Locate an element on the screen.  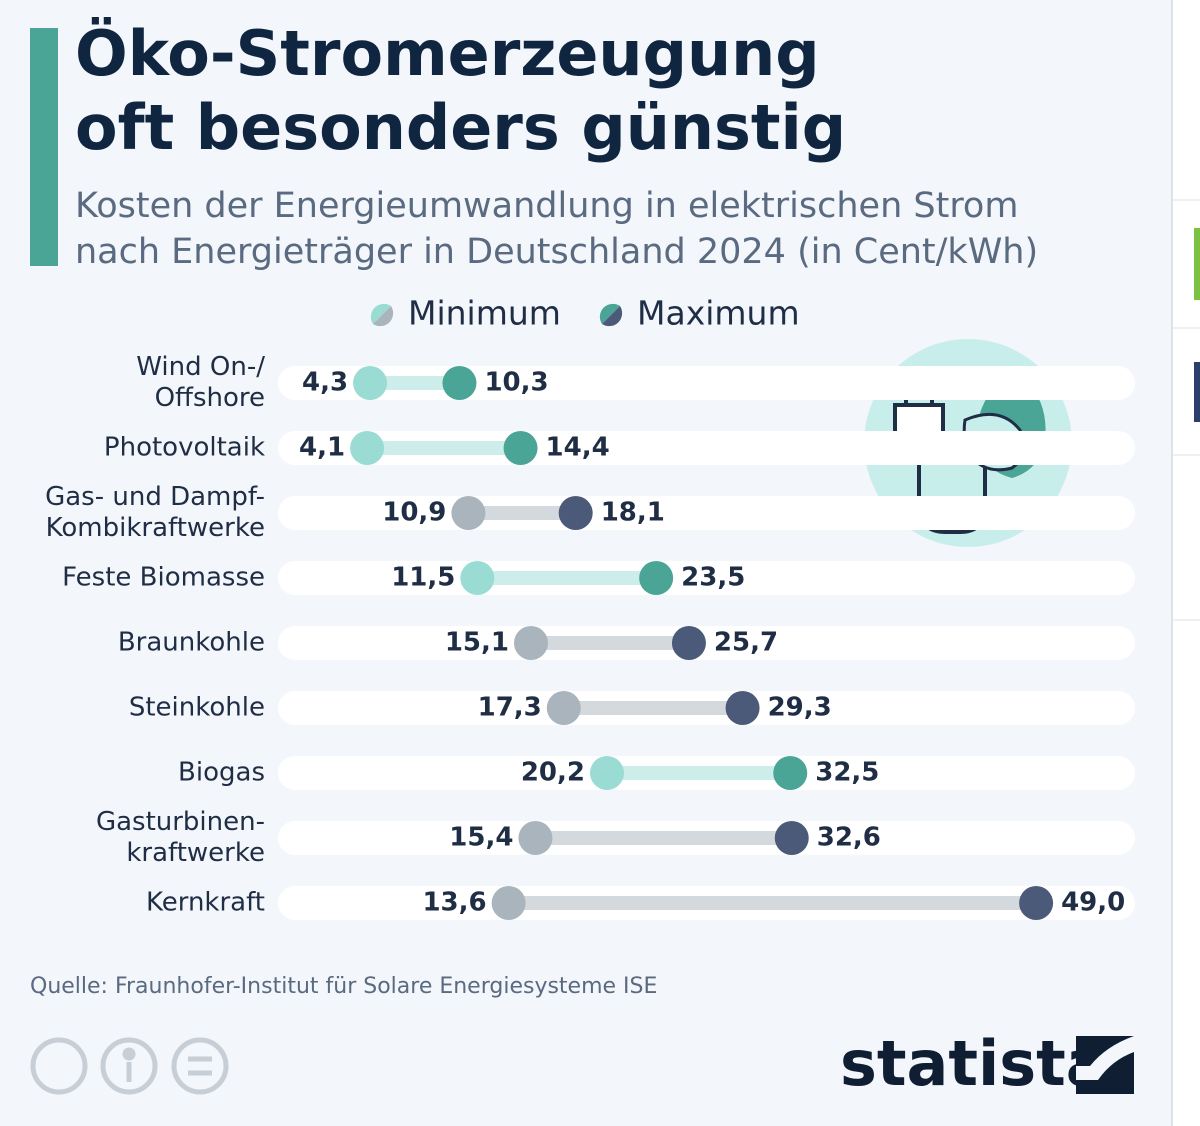
value-label: 13,6 is located at coordinates (454, 903).